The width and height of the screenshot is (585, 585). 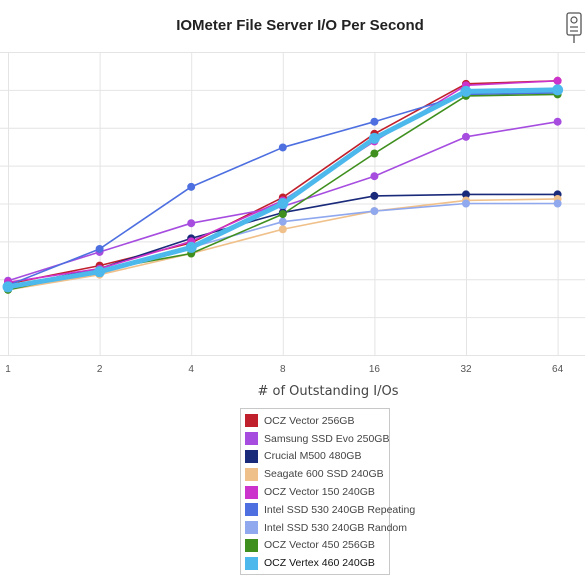 What do you see at coordinates (191, 369) in the screenshot?
I see `x-tick-label: 4` at bounding box center [191, 369].